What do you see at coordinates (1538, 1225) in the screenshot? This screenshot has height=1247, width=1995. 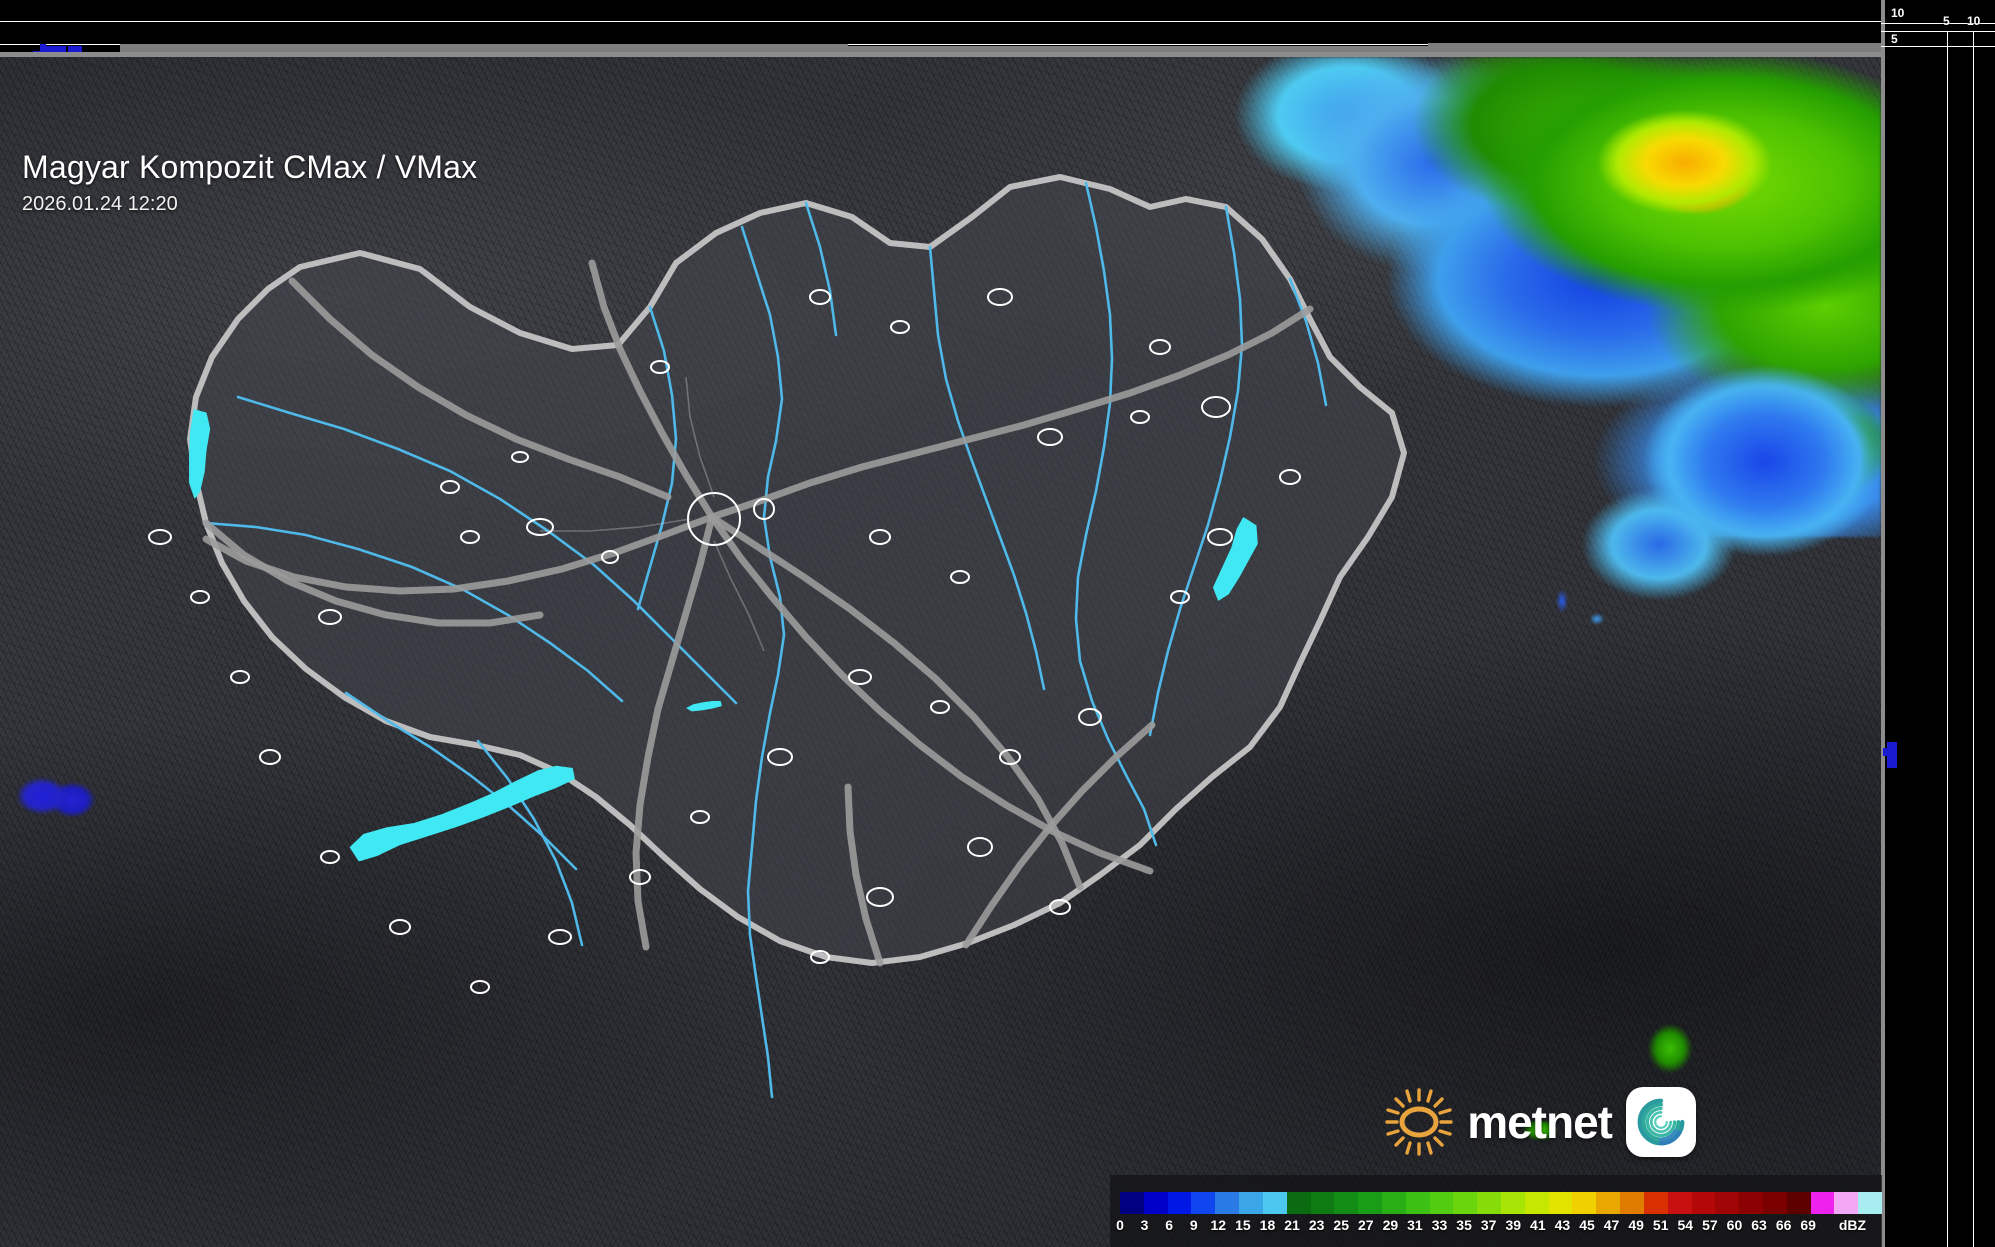 I see `color-scale-tick-41: 41` at bounding box center [1538, 1225].